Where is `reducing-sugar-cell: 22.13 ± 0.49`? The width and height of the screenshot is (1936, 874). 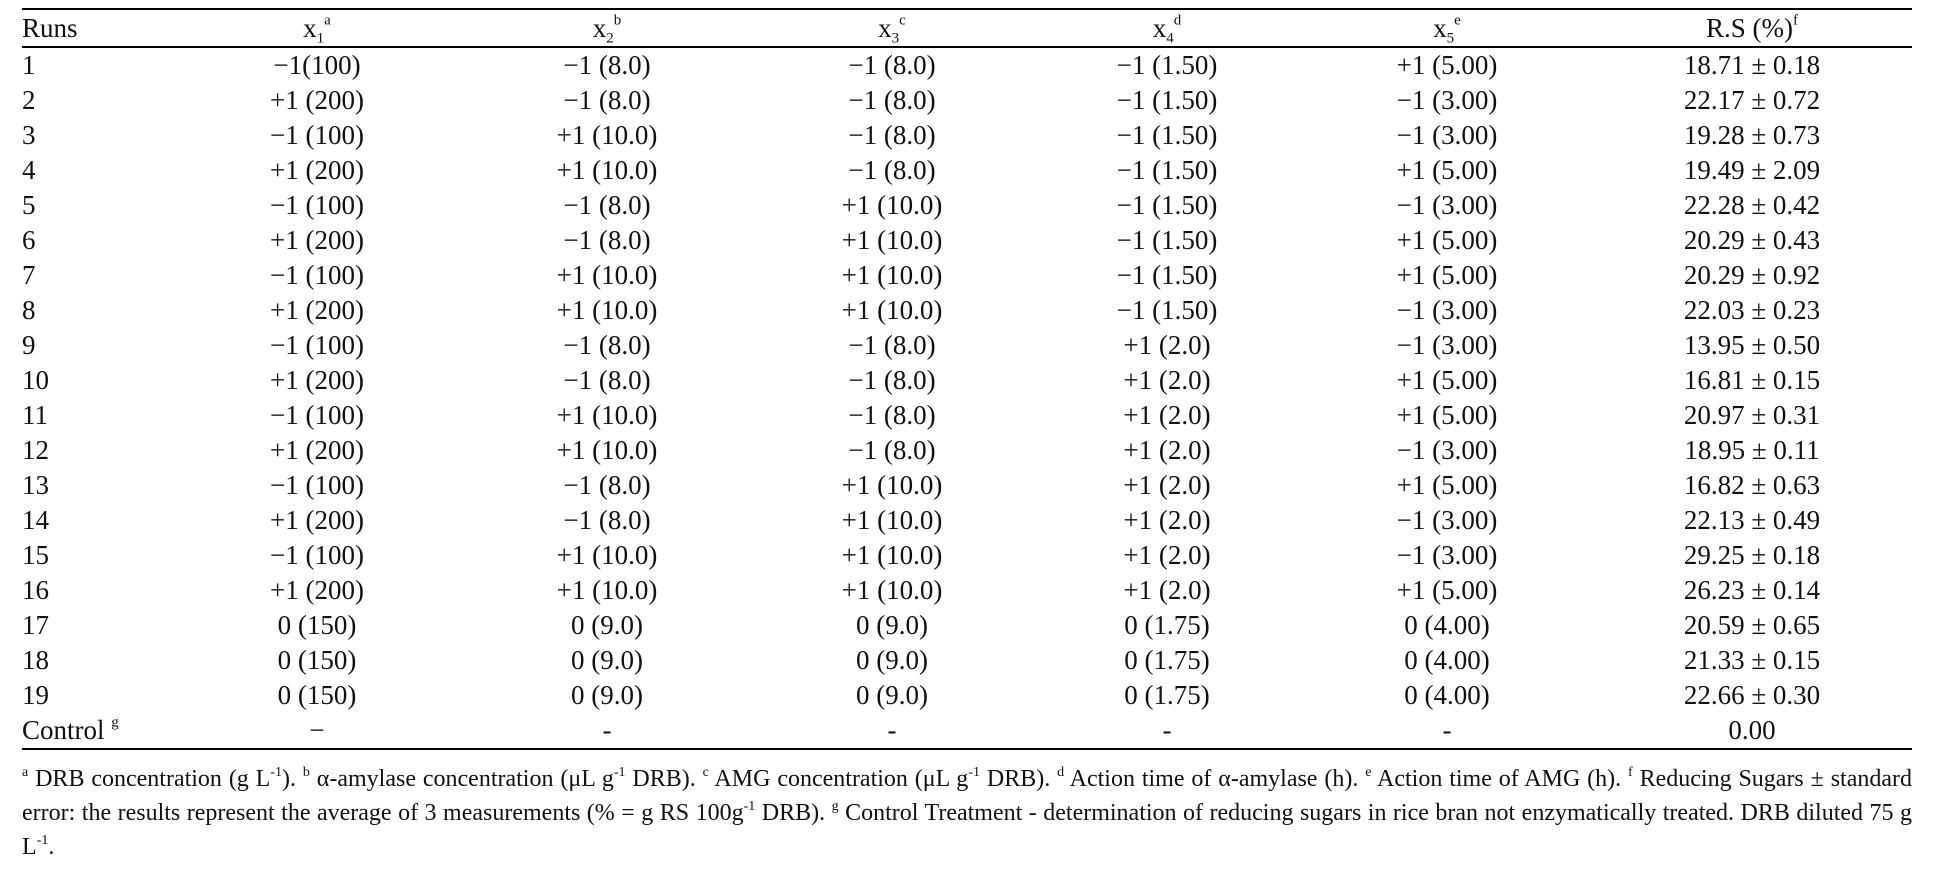 reducing-sugar-cell: 22.13 ± 0.49 is located at coordinates (1752, 520).